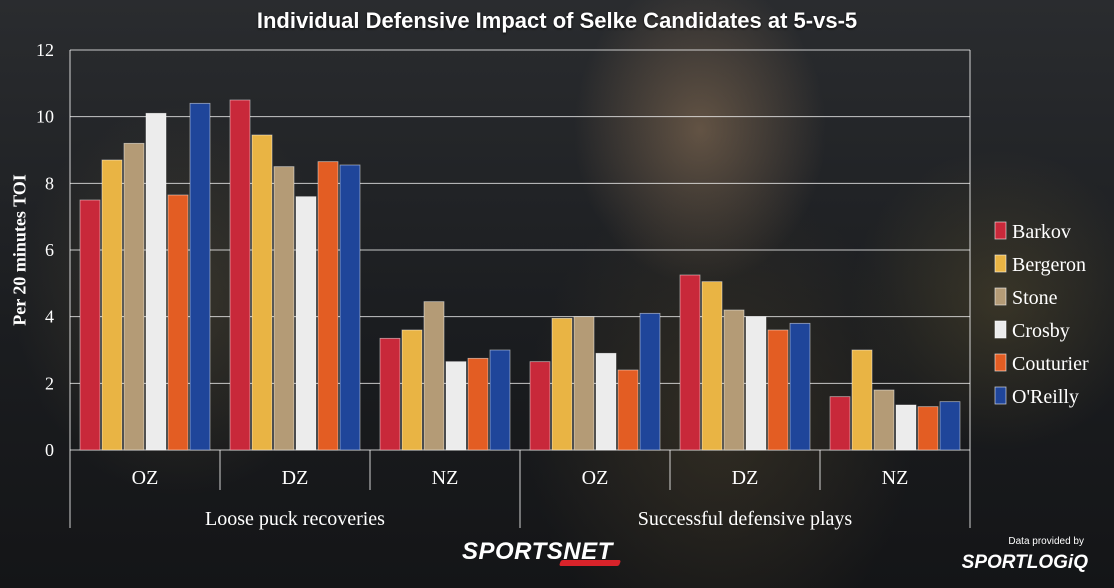 This screenshot has height=588, width=1114. Describe the element at coordinates (1049, 265) in the screenshot. I see `legend-label: Bergeron` at that location.